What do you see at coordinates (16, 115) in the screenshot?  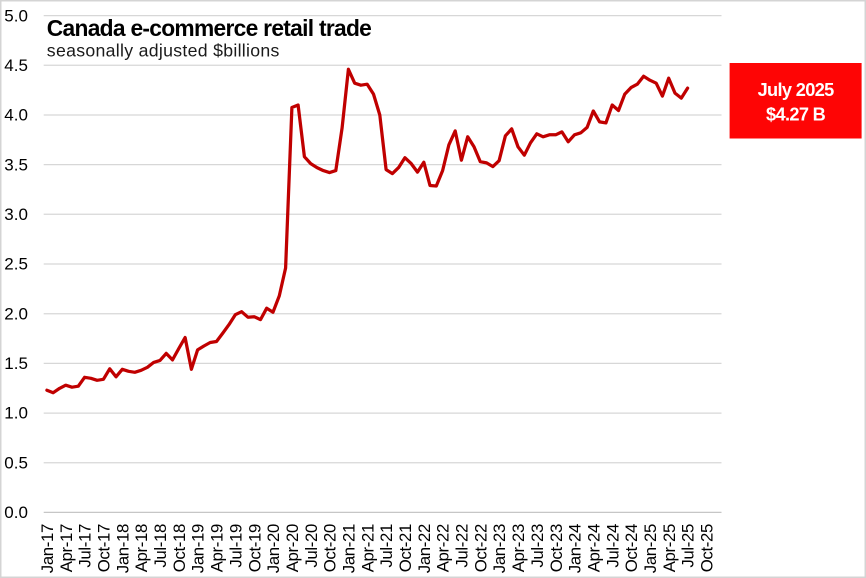 I see `svg-text: 4.0` at bounding box center [16, 115].